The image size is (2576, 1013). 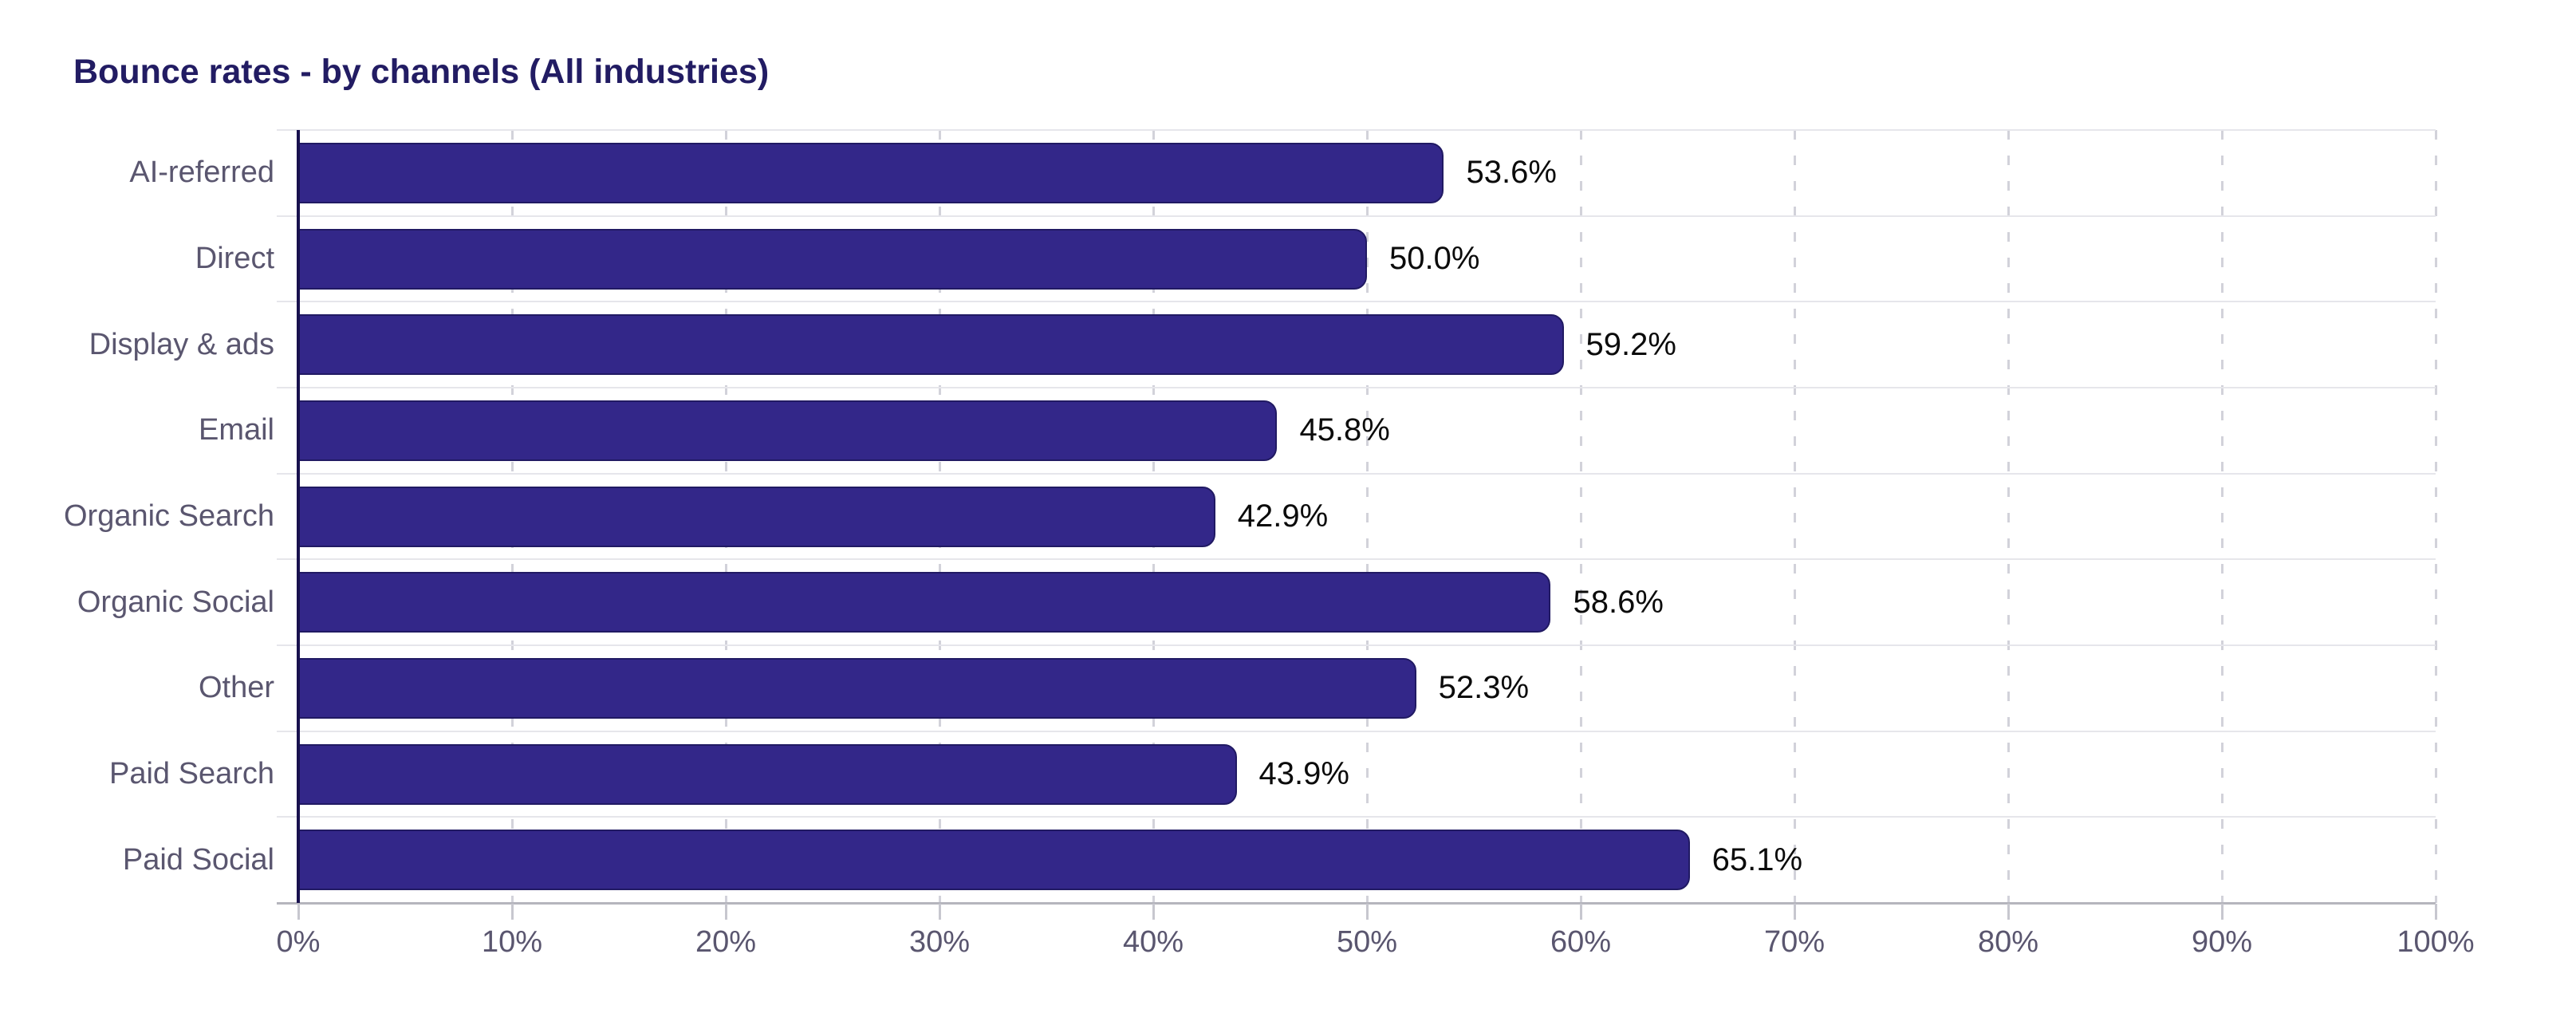 I want to click on bar-value-label: 43.9%, so click(x=1303, y=773).